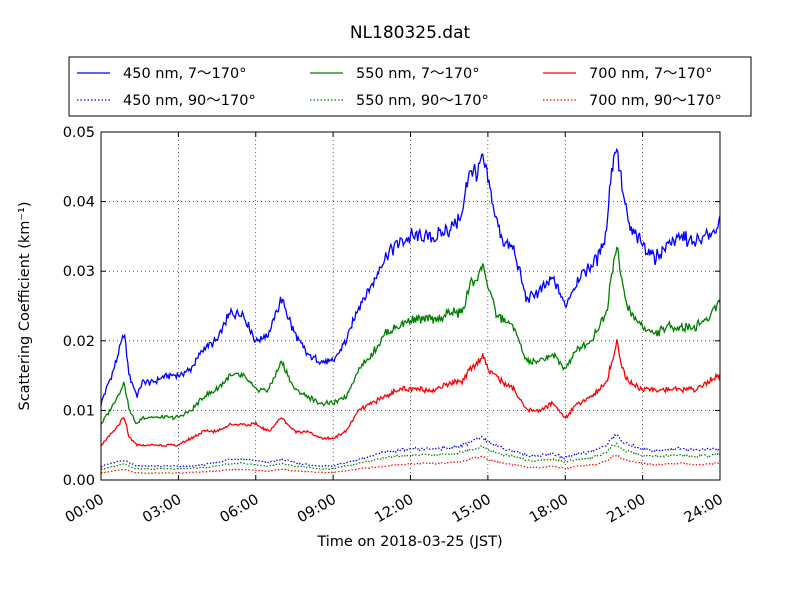  Describe the element at coordinates (79, 307) in the screenshot. I see `y-tick-labels: 0.00 0.01 0.02 0.03 0.04 0.05` at that location.